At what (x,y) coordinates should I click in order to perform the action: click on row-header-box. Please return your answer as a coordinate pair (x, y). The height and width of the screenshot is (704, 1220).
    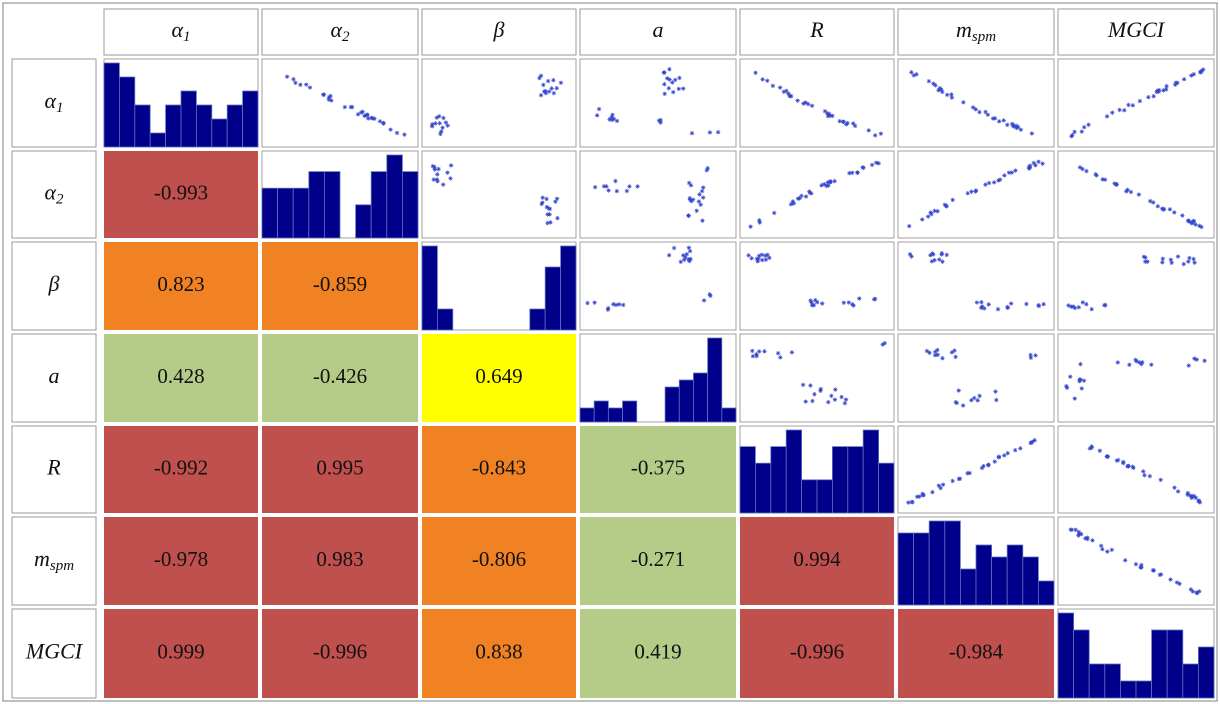
    Looking at the image, I should click on (54, 653).